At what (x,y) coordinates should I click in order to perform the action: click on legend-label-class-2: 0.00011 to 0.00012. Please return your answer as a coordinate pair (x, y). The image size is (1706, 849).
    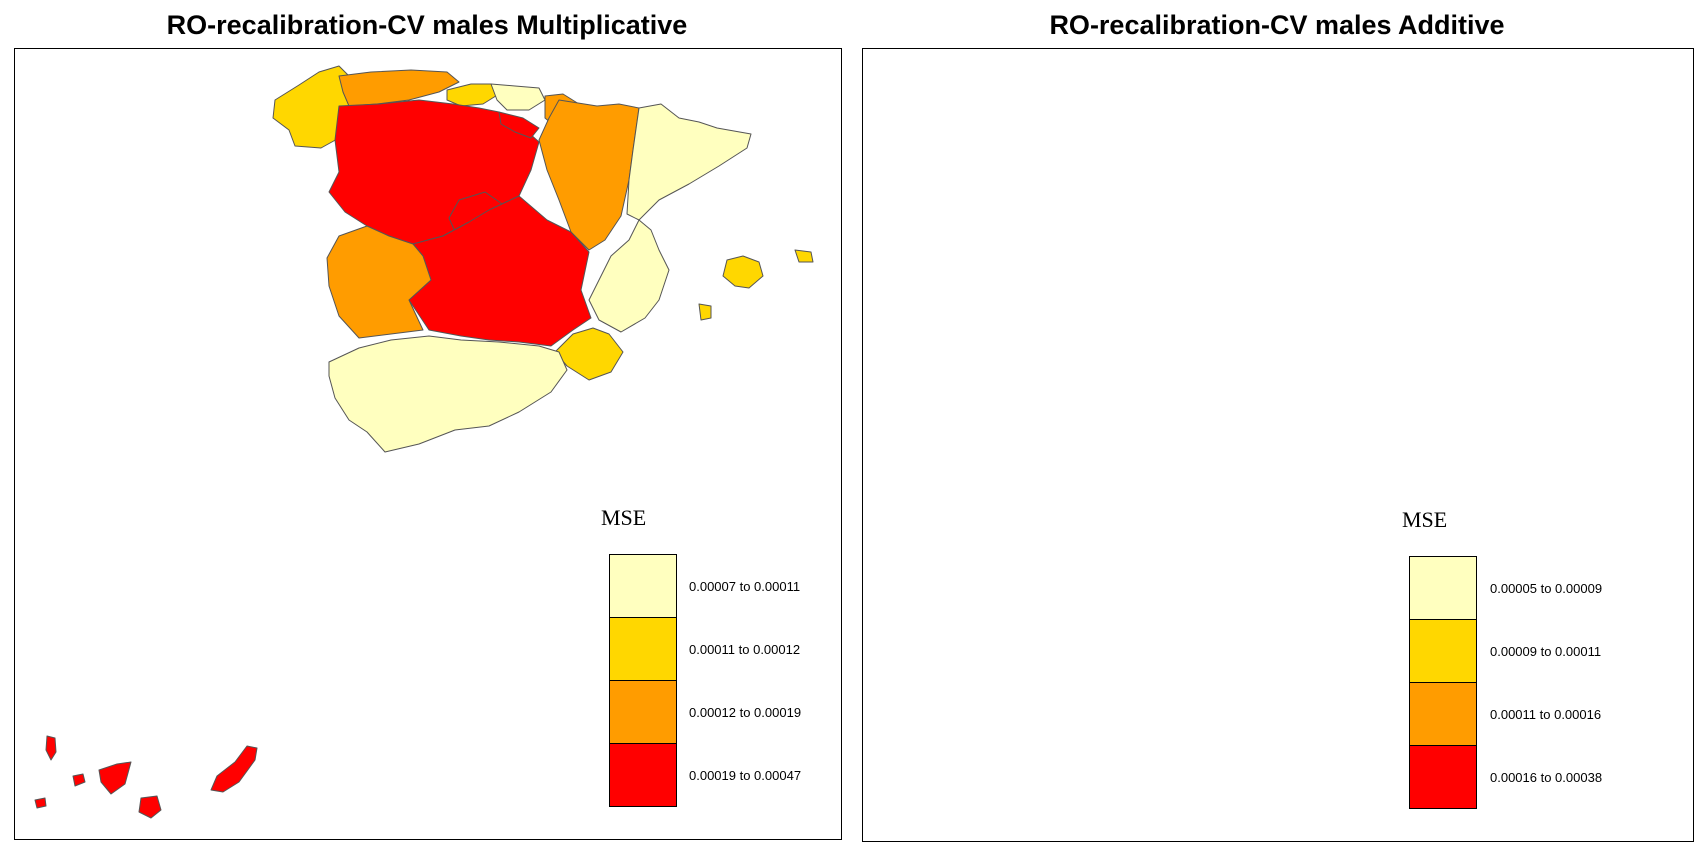
    Looking at the image, I should click on (745, 649).